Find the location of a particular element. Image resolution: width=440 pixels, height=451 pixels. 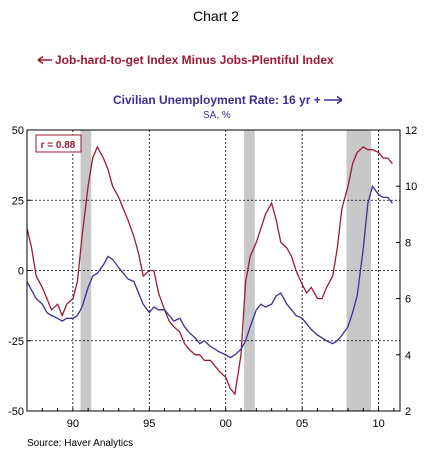

right-tick-label: 4 is located at coordinates (408, 356).